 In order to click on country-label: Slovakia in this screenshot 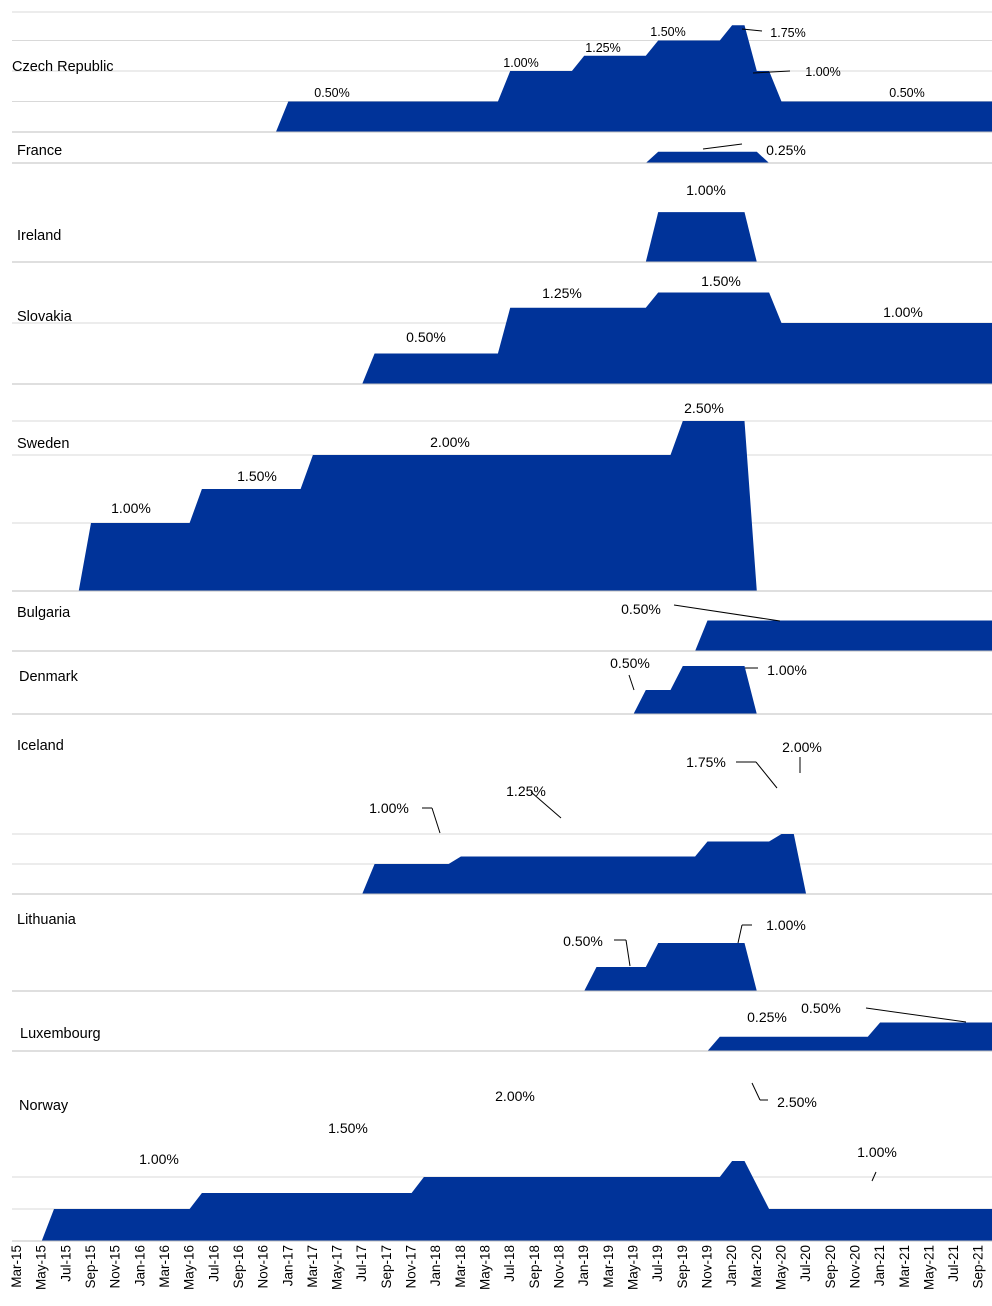, I will do `click(45, 317)`.